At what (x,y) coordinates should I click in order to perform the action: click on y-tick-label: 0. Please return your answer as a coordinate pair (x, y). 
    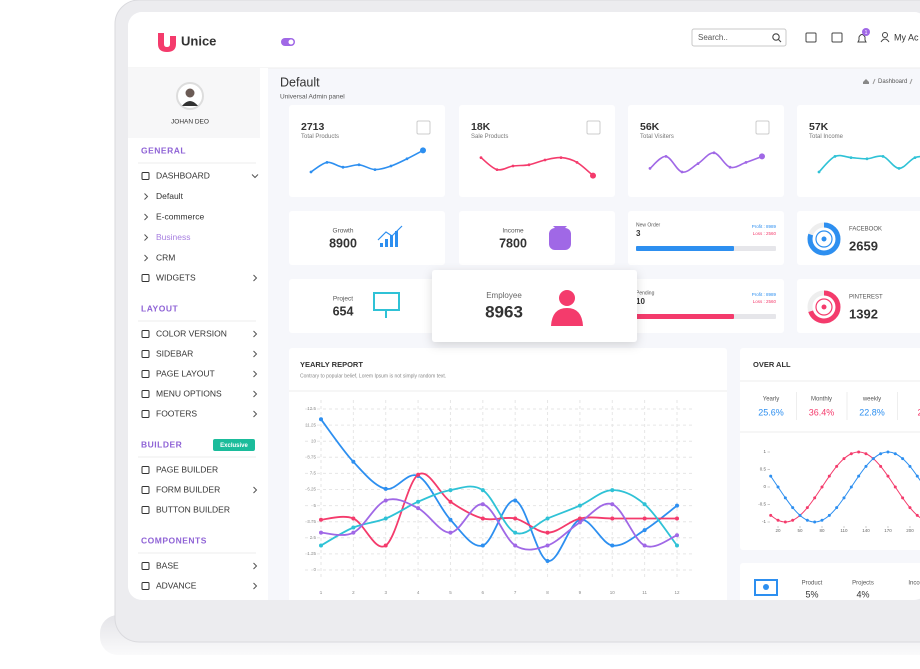
    Looking at the image, I should click on (764, 486).